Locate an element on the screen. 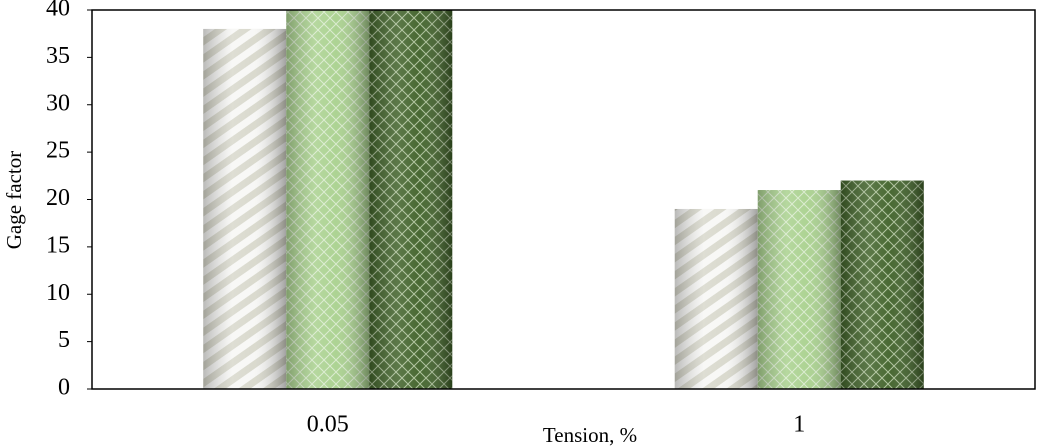 The width and height of the screenshot is (1043, 448). y-tick-label: 25 is located at coordinates (58, 151).